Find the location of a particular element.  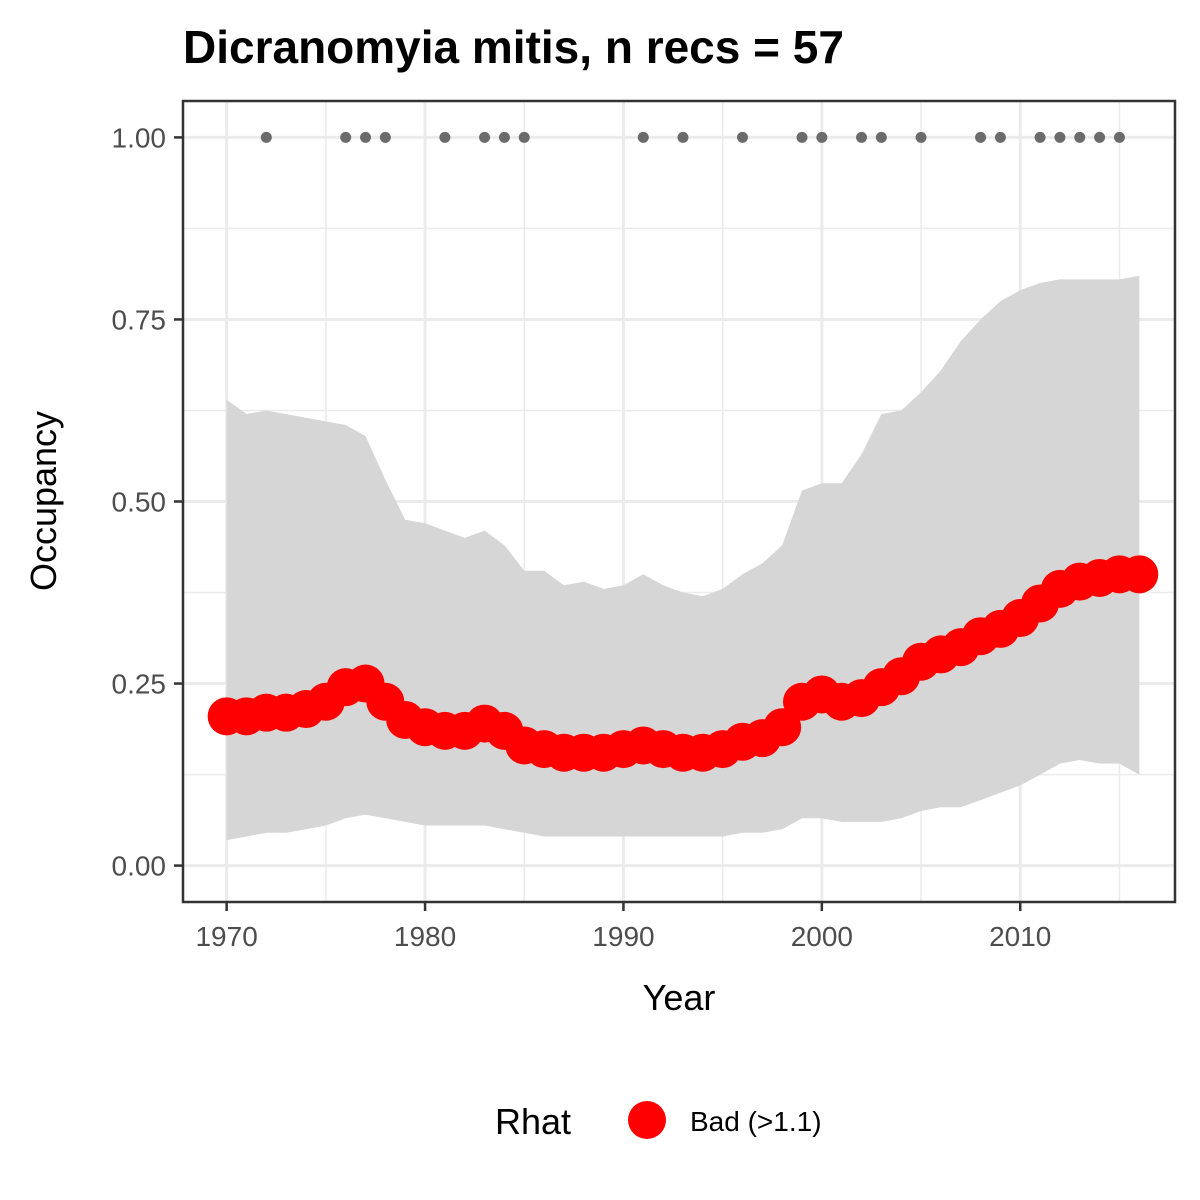

legend-label: Bad (>1.1) is located at coordinates (756, 1121).